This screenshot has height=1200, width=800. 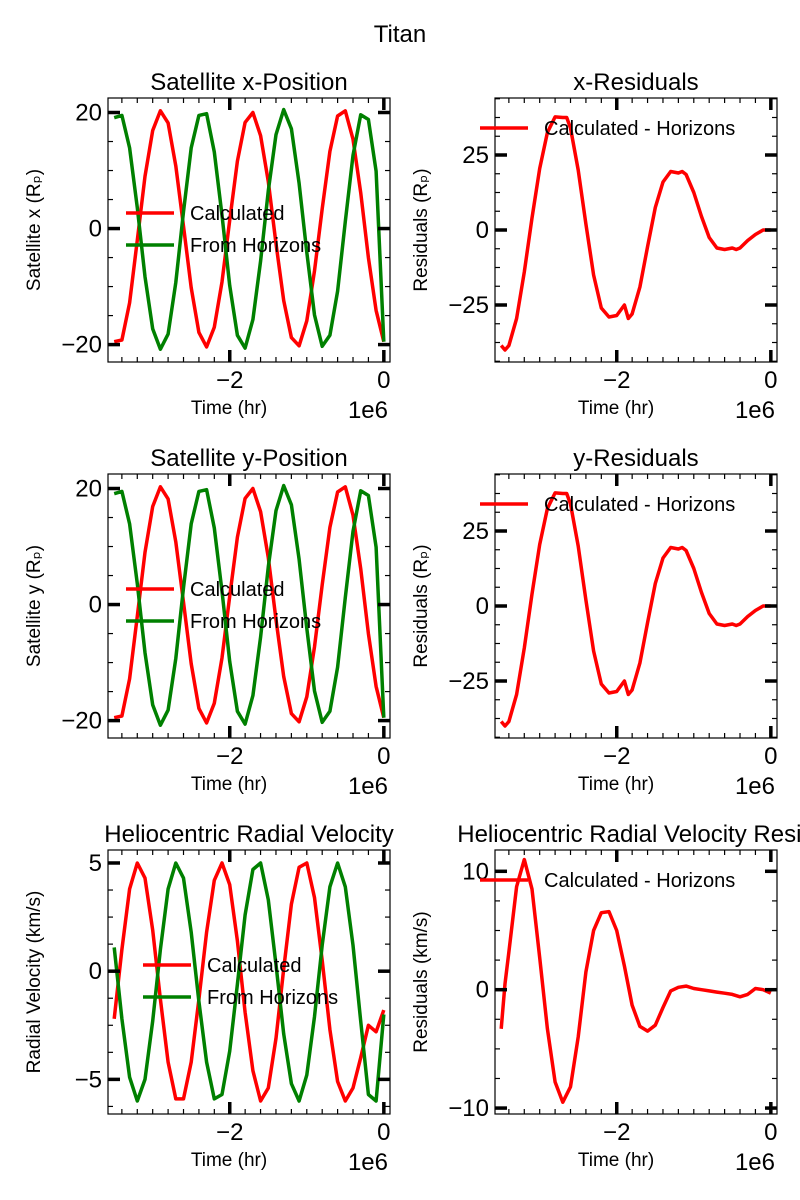 I want to click on y-tick-label: −5, so click(x=88, y=1079).